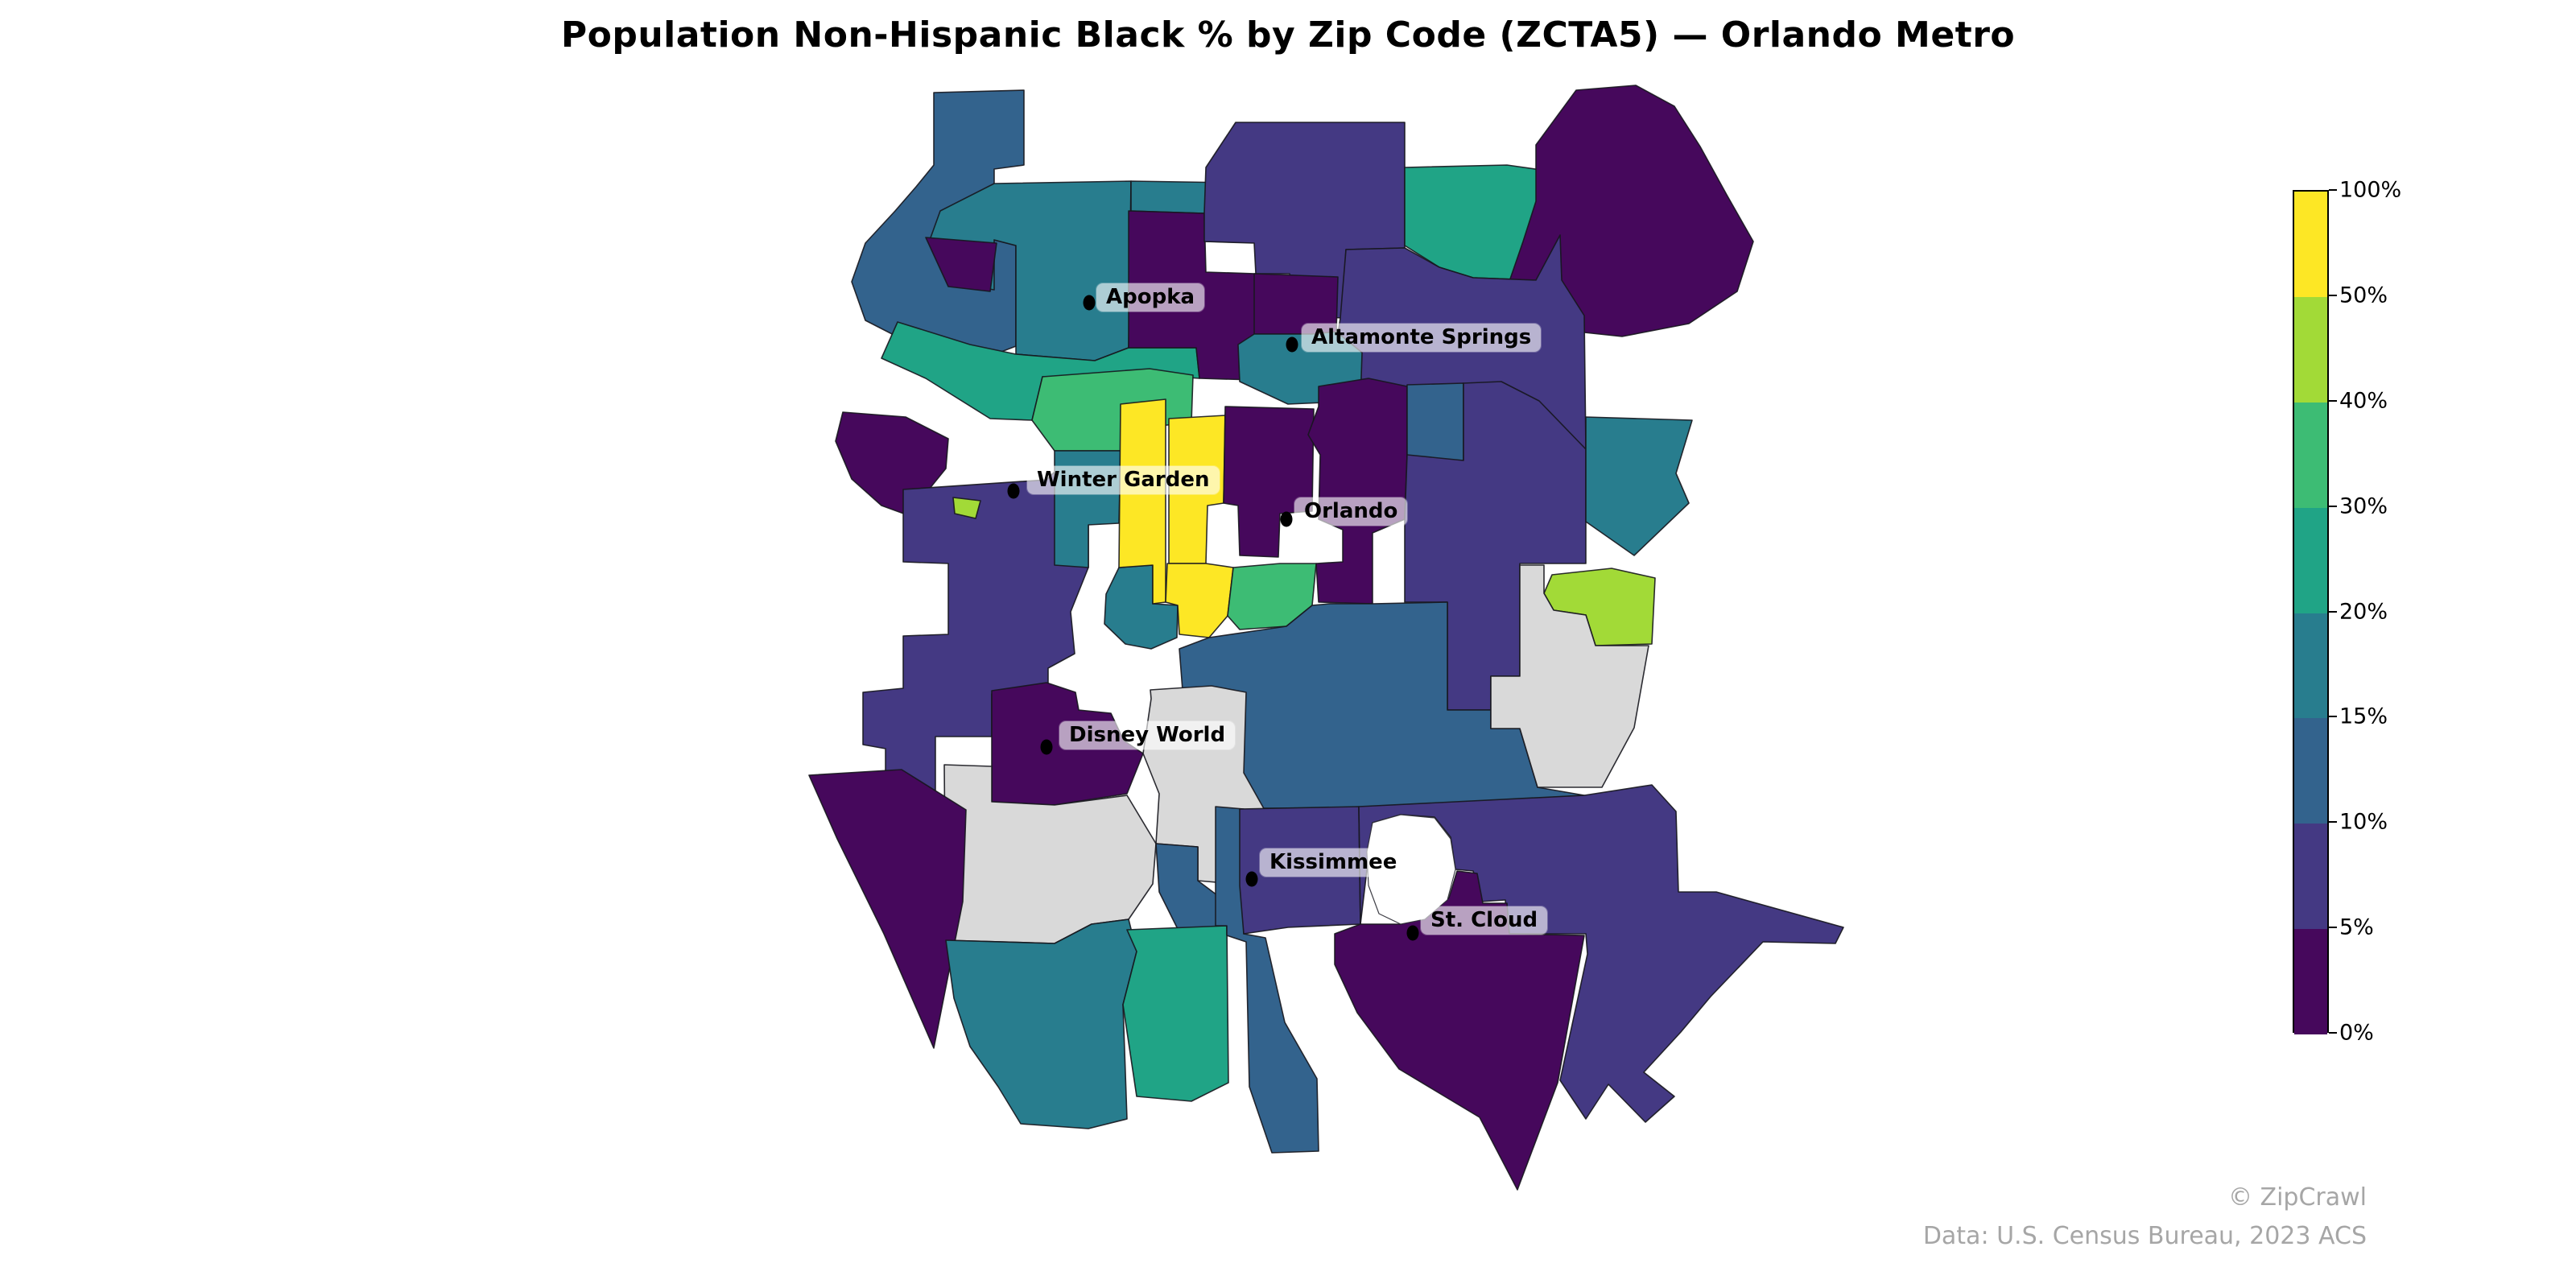 The width and height of the screenshot is (2576, 1288). I want to click on region-east-gray, so click(1569, 676).